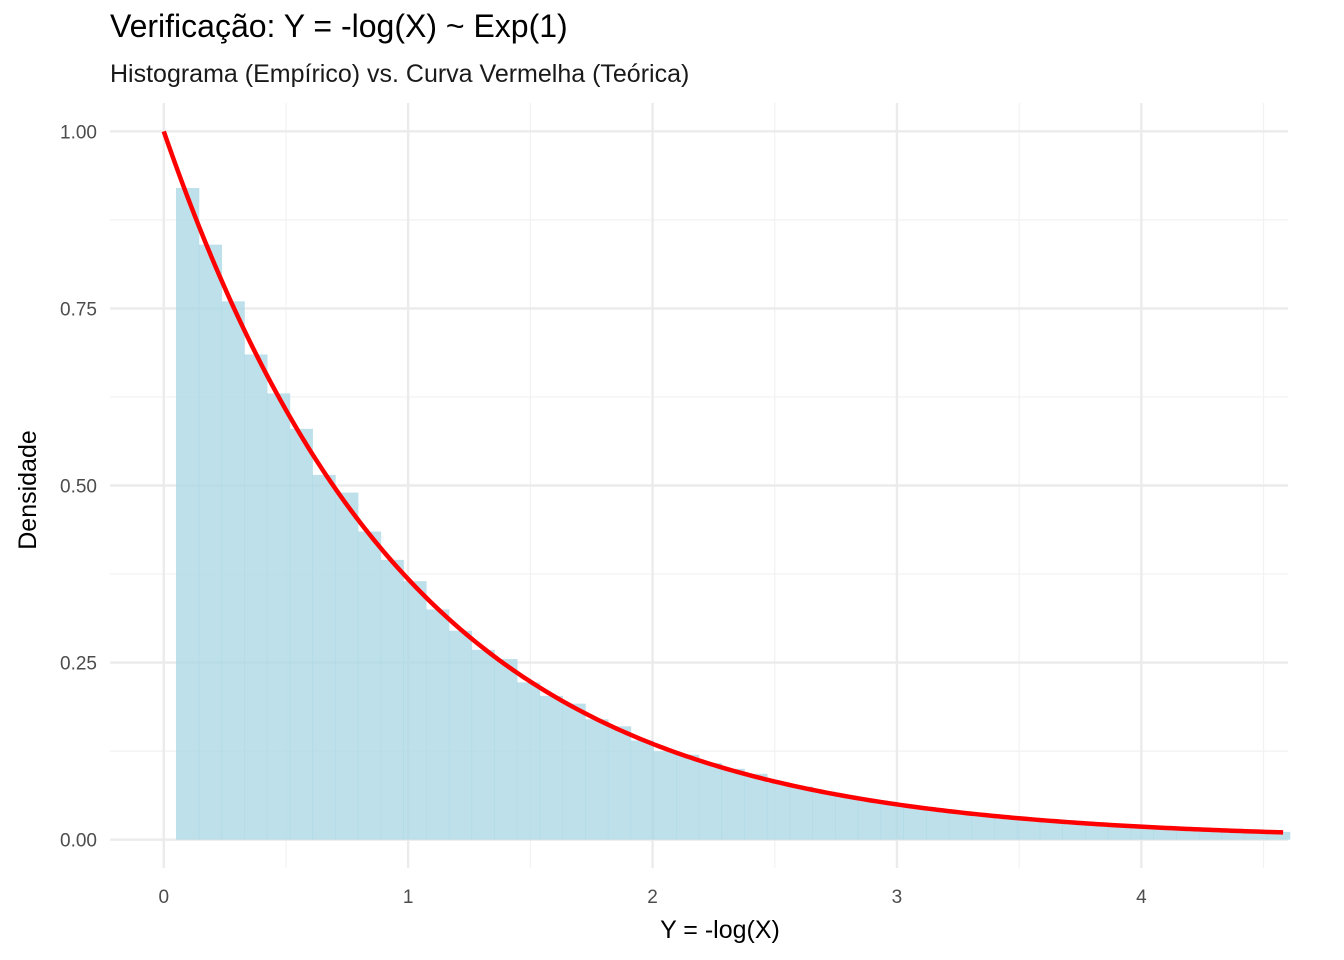  Describe the element at coordinates (78, 132) in the screenshot. I see `y-tick-label: 1.00` at that location.